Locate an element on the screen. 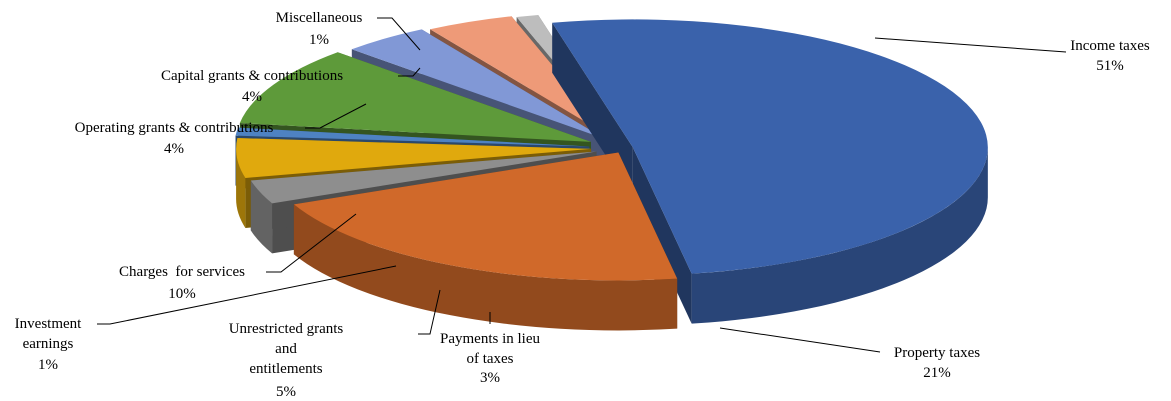 This screenshot has width=1171, height=401. slice-label-income-taxes: Income taxes is located at coordinates (1110, 46).